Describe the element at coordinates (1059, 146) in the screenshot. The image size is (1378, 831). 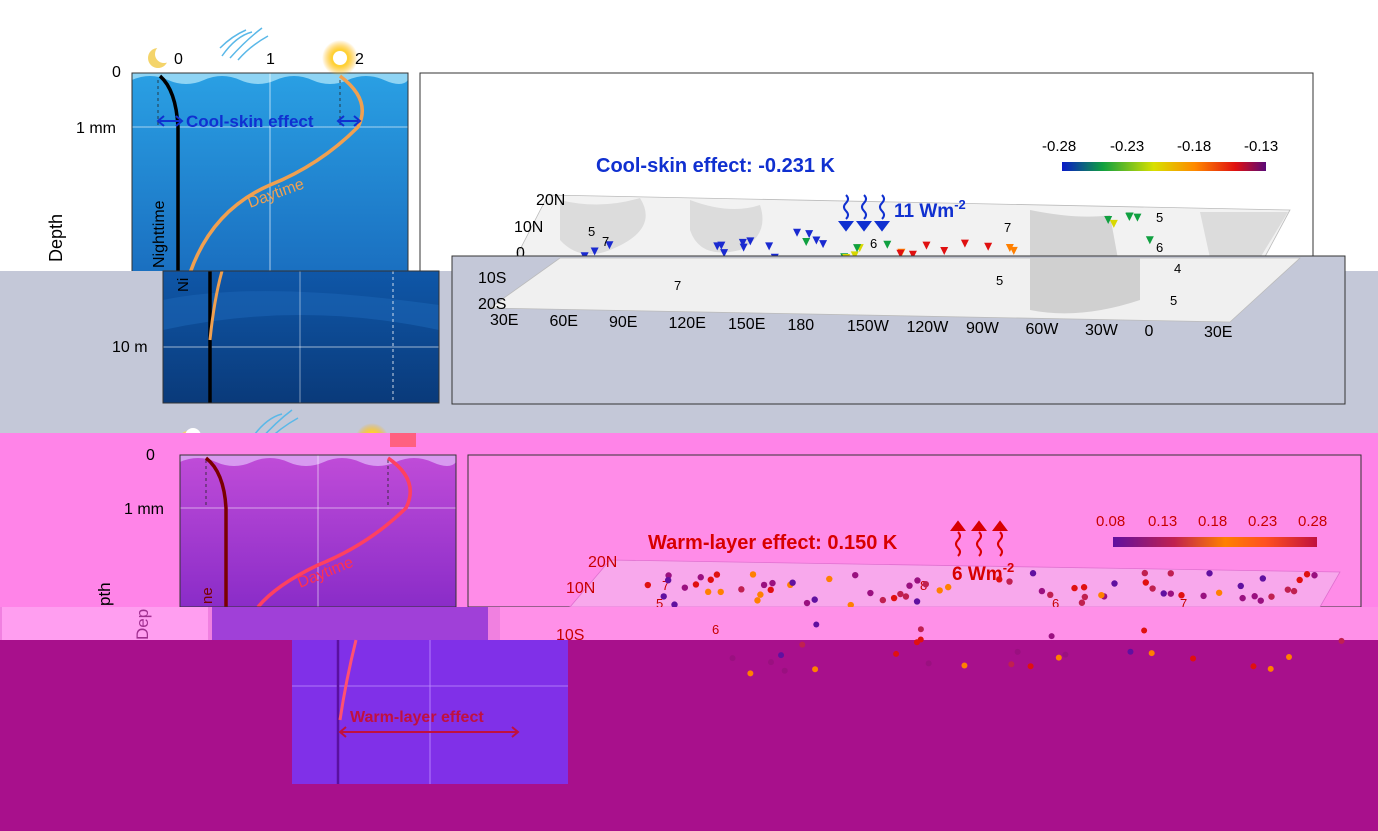
I see `colorbar-tick-0: -0.28` at that location.